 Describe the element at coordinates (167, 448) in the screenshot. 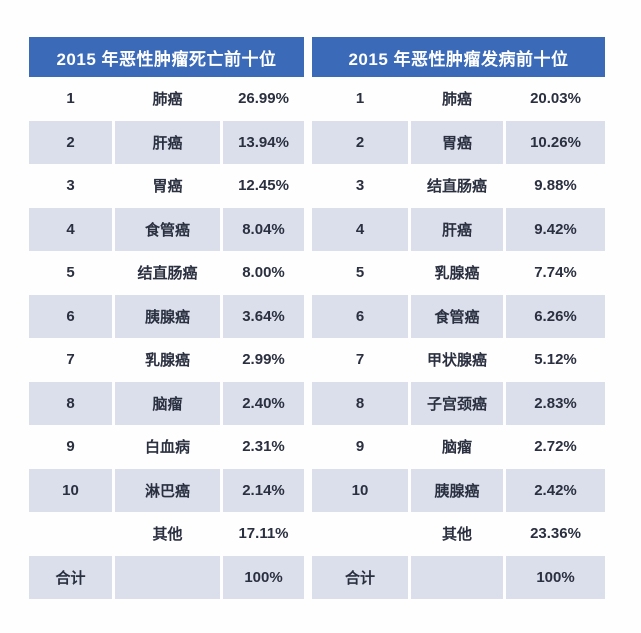

I see `cancer-name-cell: 白血病` at that location.